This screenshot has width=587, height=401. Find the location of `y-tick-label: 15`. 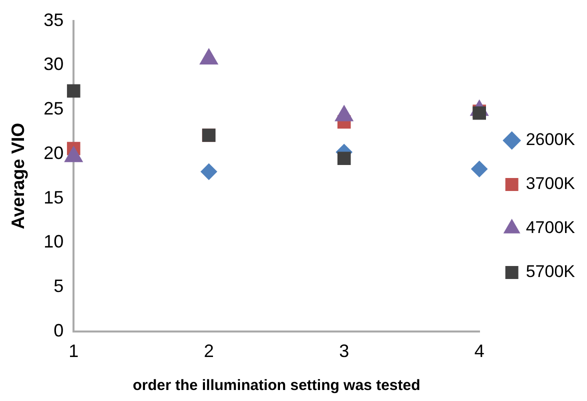

y-tick-label: 15 is located at coordinates (54, 197).